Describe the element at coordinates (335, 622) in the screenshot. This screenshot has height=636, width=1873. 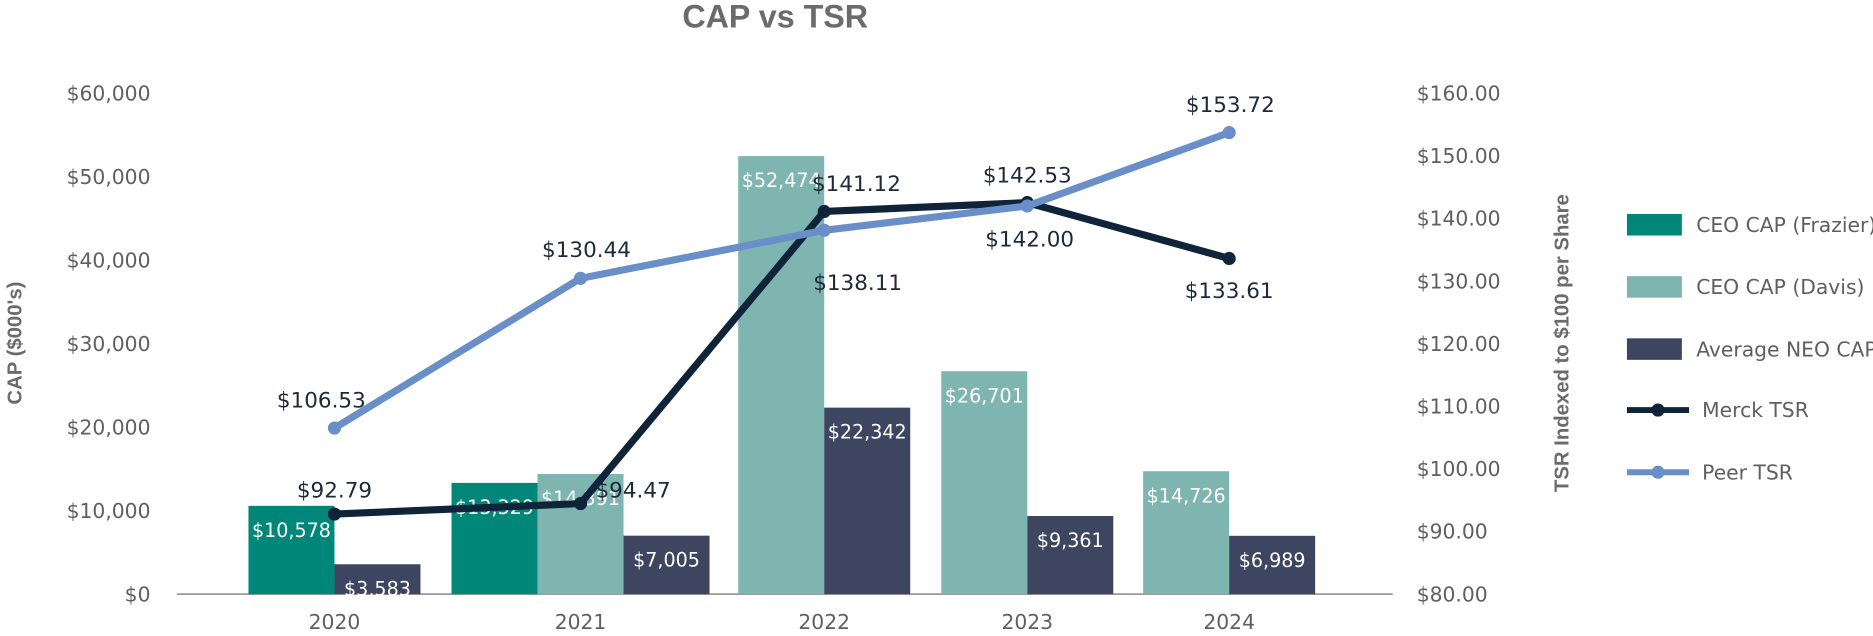
I see `x-tick-label: 2020` at that location.